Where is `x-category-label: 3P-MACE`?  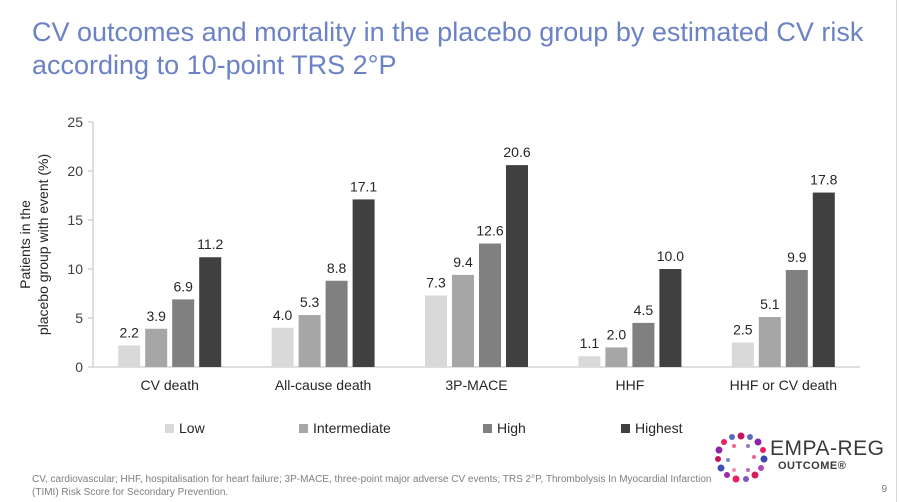 x-category-label: 3P-MACE is located at coordinates (476, 385).